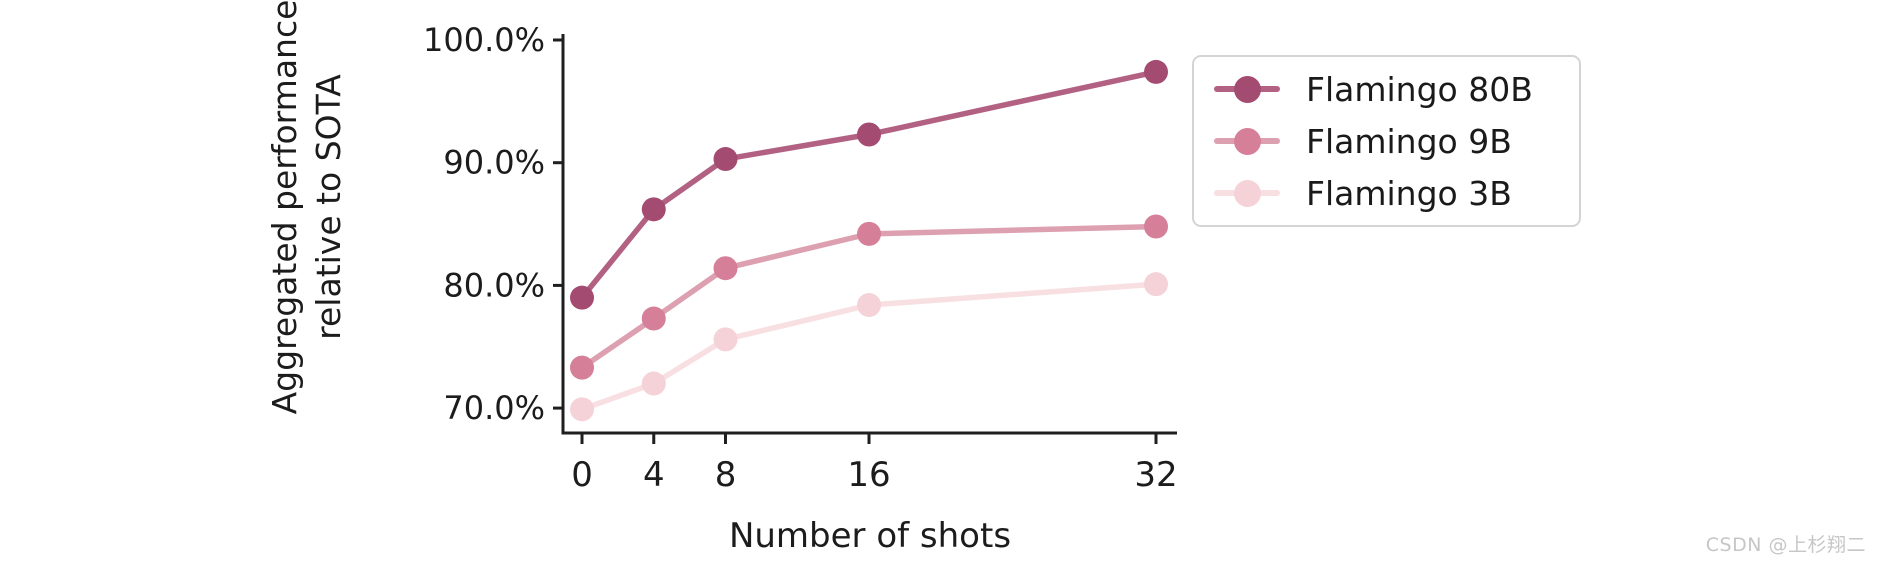 This screenshot has width=1878, height=568. Describe the element at coordinates (582, 475) in the screenshot. I see `x-tick-label: 0` at that location.